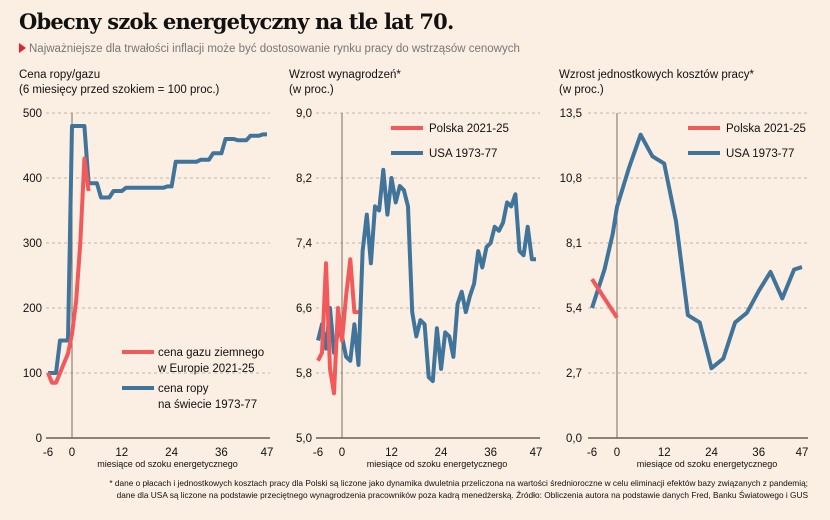  Describe the element at coordinates (574, 374) in the screenshot. I see `panel-3-ytick-label: 2,7` at that location.